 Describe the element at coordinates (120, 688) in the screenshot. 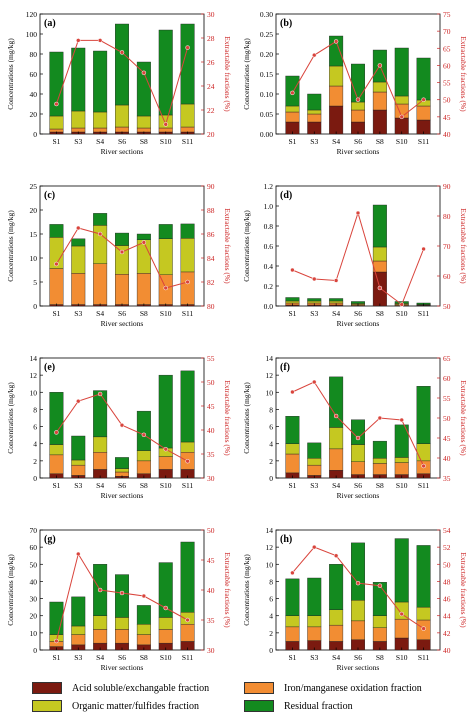

I see `legend-item-acid: Acid soluble/exchangable fraction` at that location.